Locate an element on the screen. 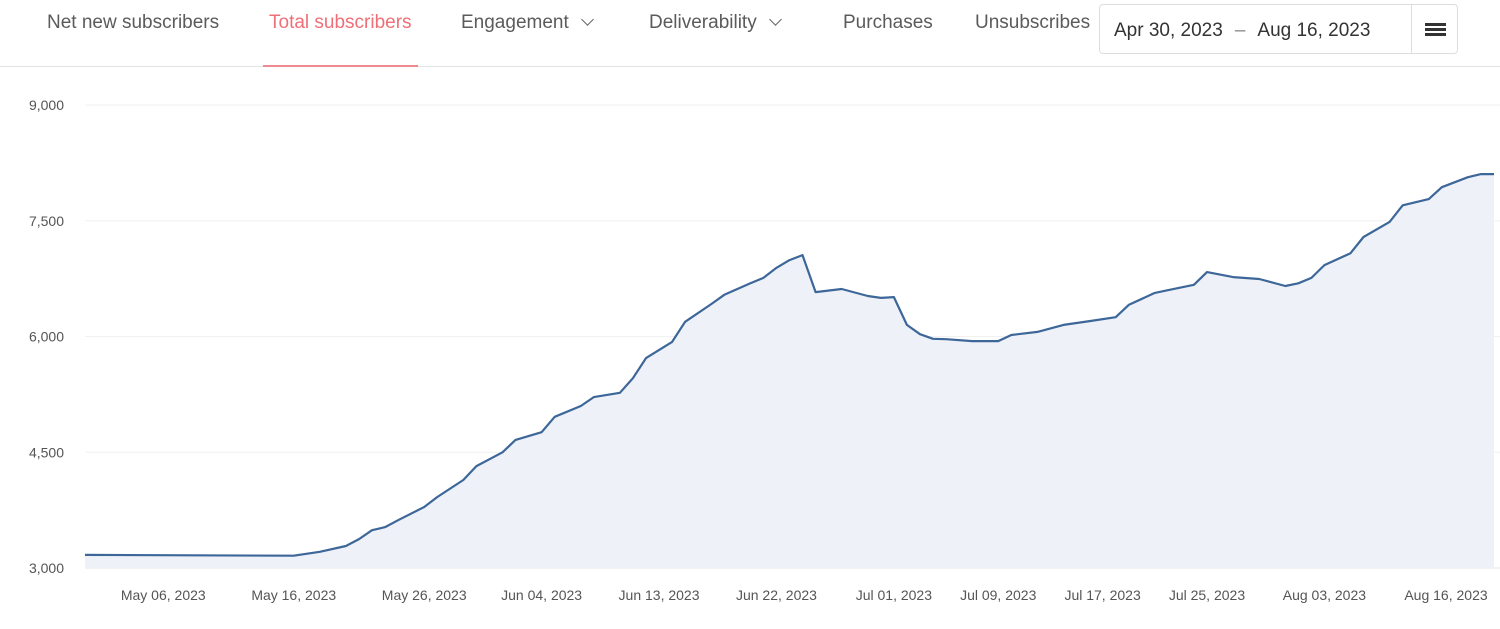  x-tick-label: Jul 17, 2023 is located at coordinates (1102, 595).